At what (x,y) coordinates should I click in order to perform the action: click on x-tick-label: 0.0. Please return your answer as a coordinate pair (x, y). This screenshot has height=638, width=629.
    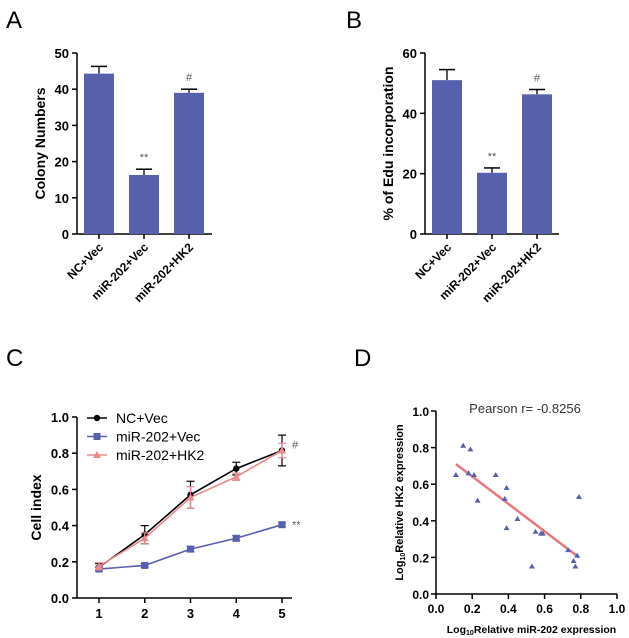
    Looking at the image, I should click on (436, 609).